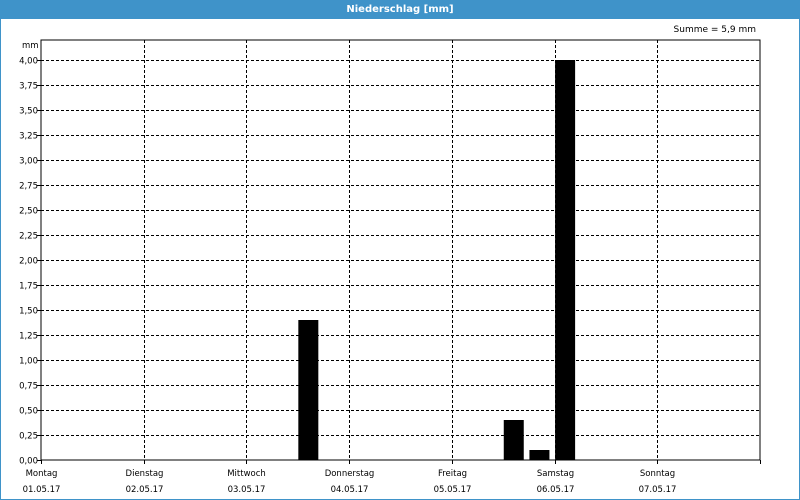 The image size is (800, 500). I want to click on y-tick-label: 1,00, so click(28, 362).